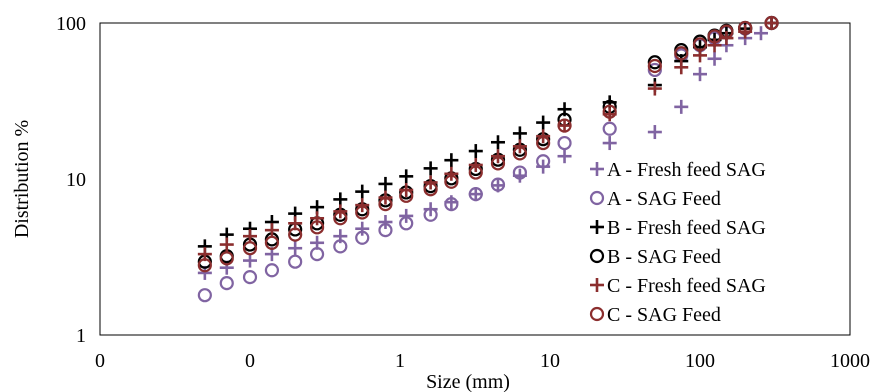 The width and height of the screenshot is (884, 392). I want to click on y-tick-label: 1, so click(81, 336).